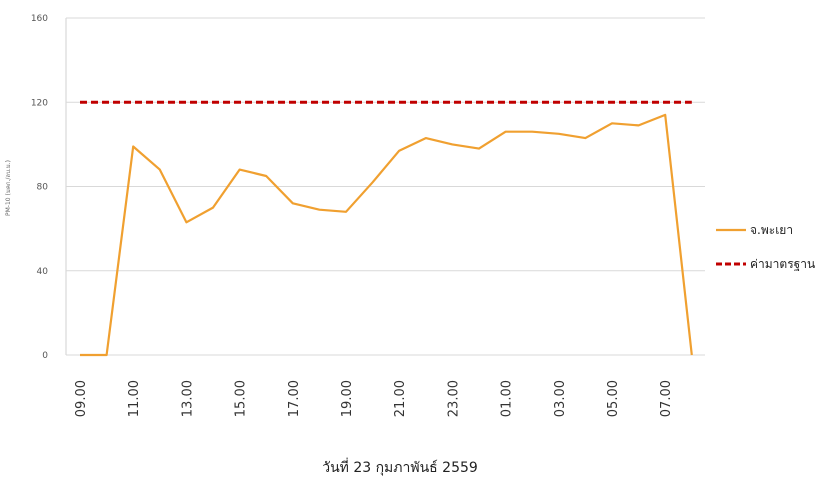 The image size is (833, 479). What do you see at coordinates (782, 264) in the screenshot?
I see `legend-label-2: ค่ามาตรฐาน` at bounding box center [782, 264].